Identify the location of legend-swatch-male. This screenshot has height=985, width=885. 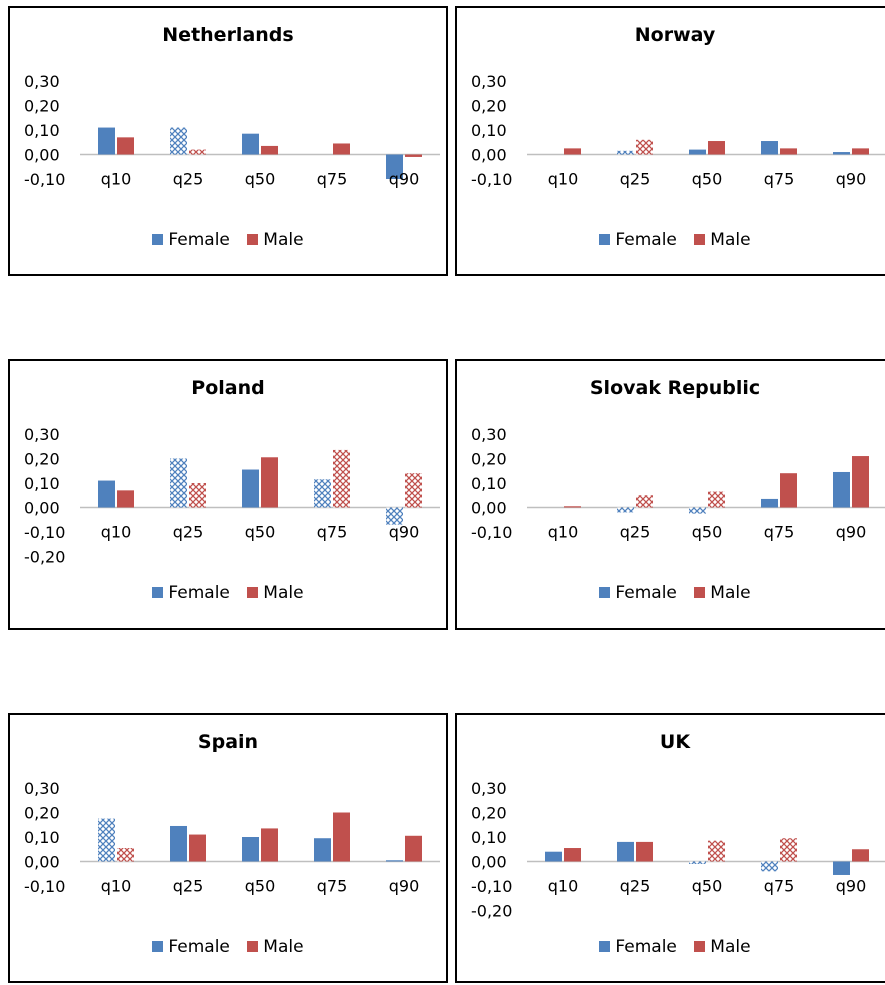
(253, 946).